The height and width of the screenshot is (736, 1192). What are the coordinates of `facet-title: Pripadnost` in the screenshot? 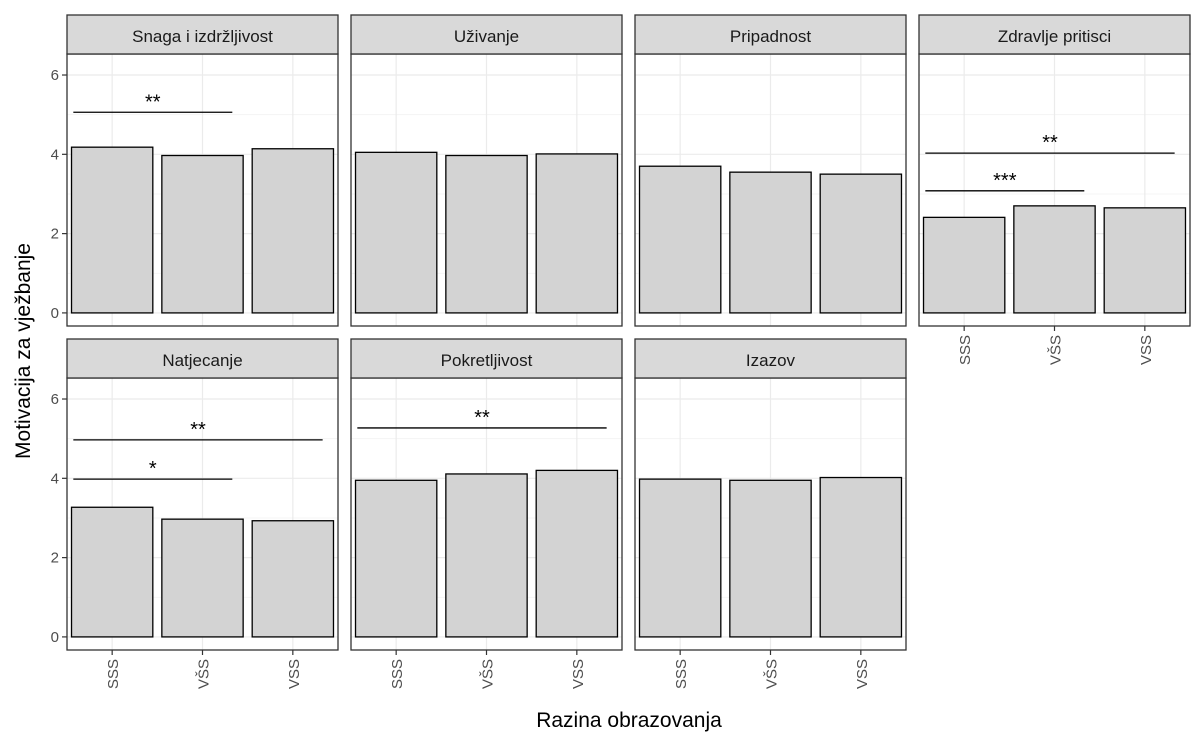 It's located at (771, 36).